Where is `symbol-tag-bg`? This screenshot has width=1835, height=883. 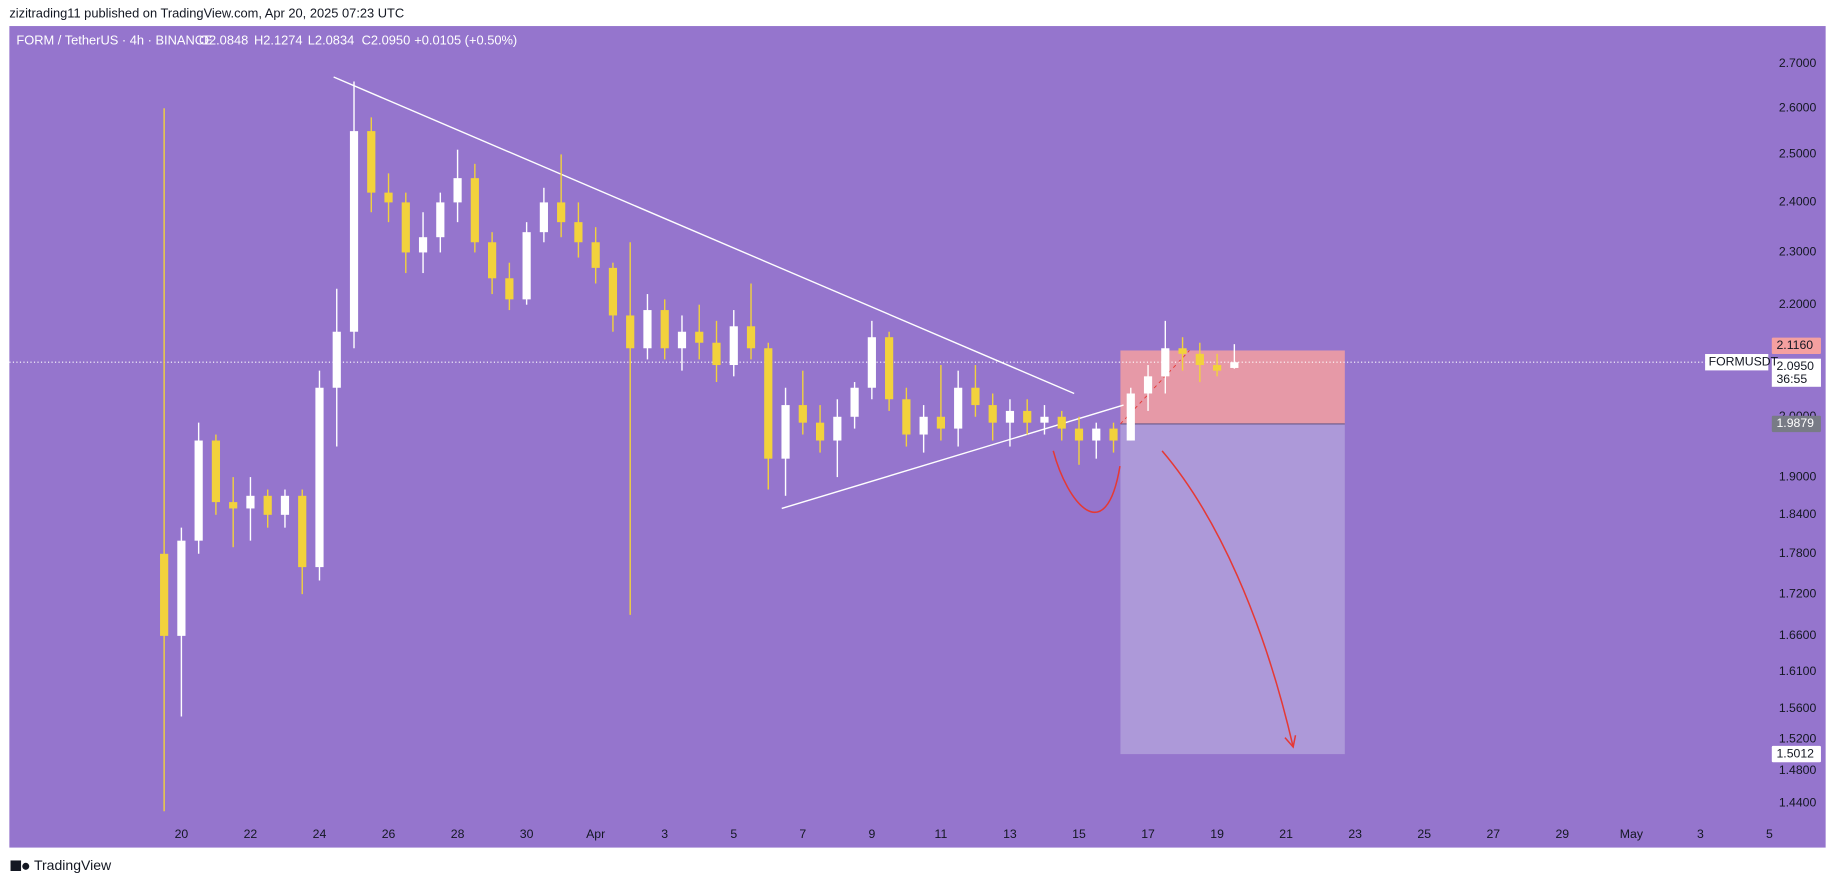
symbol-tag-bg is located at coordinates (1737, 362).